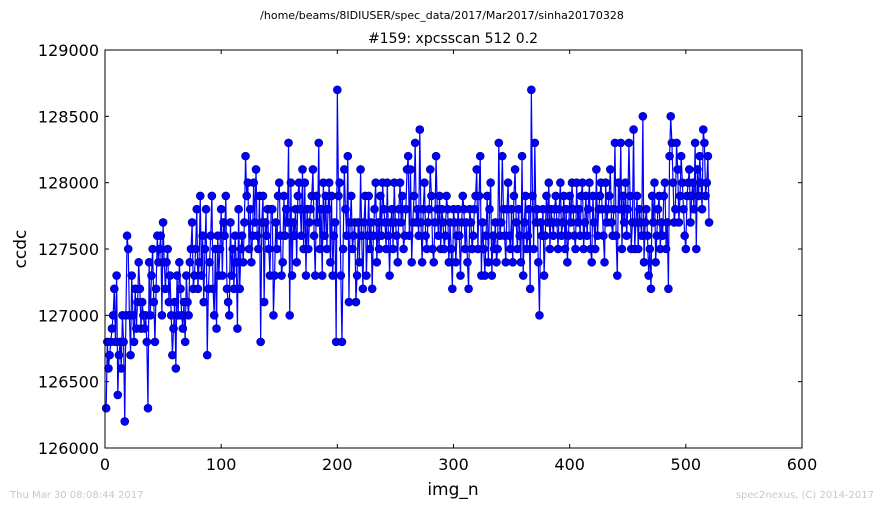 The image size is (884, 509). I want to click on x-tick-label: 400, so click(569, 464).